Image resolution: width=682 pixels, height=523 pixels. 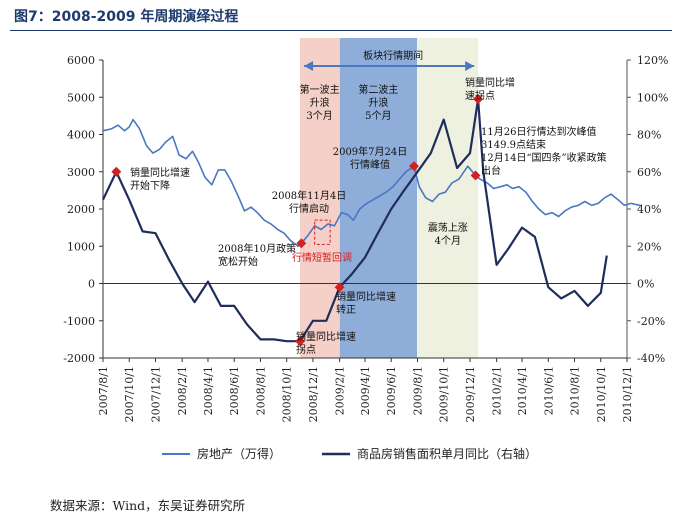 I want to click on period-arrow-right-head, so click(x=470, y=66).